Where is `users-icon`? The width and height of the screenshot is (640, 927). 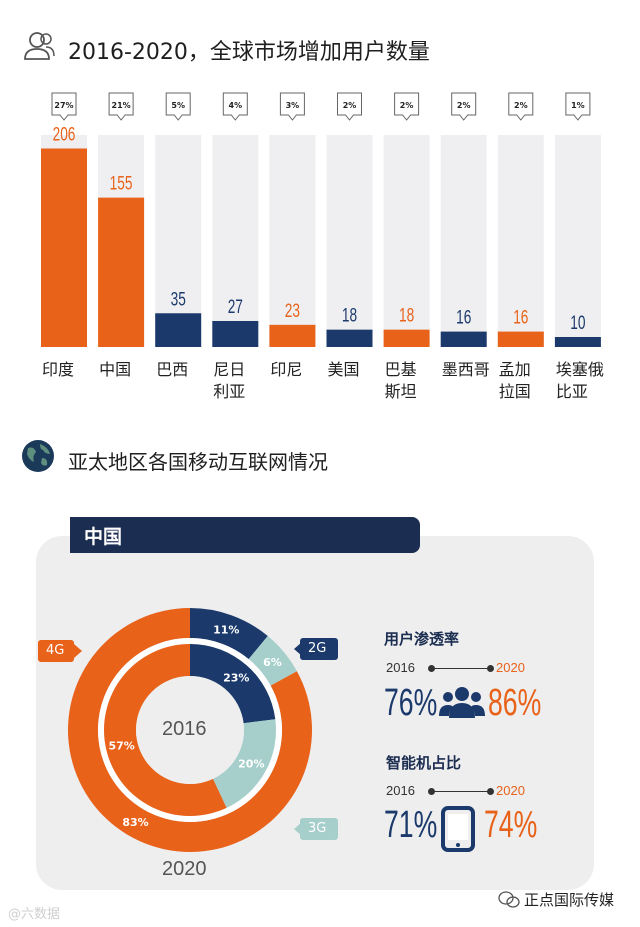 users-icon is located at coordinates (39, 46).